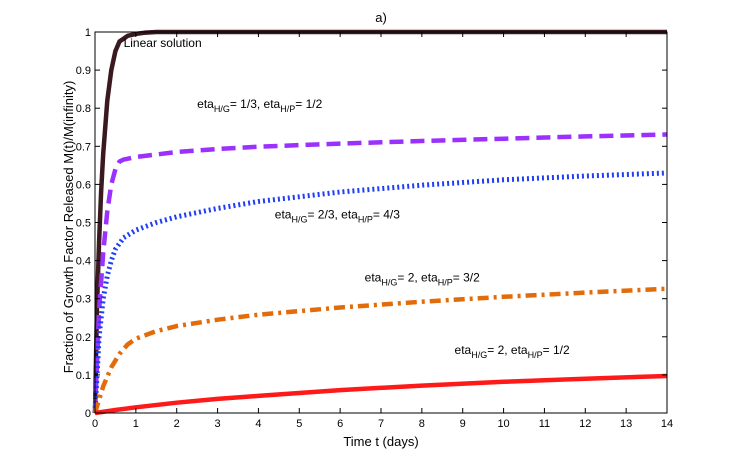 The width and height of the screenshot is (736, 468). I want to click on y-tick-label: 0.5, so click(83, 224).